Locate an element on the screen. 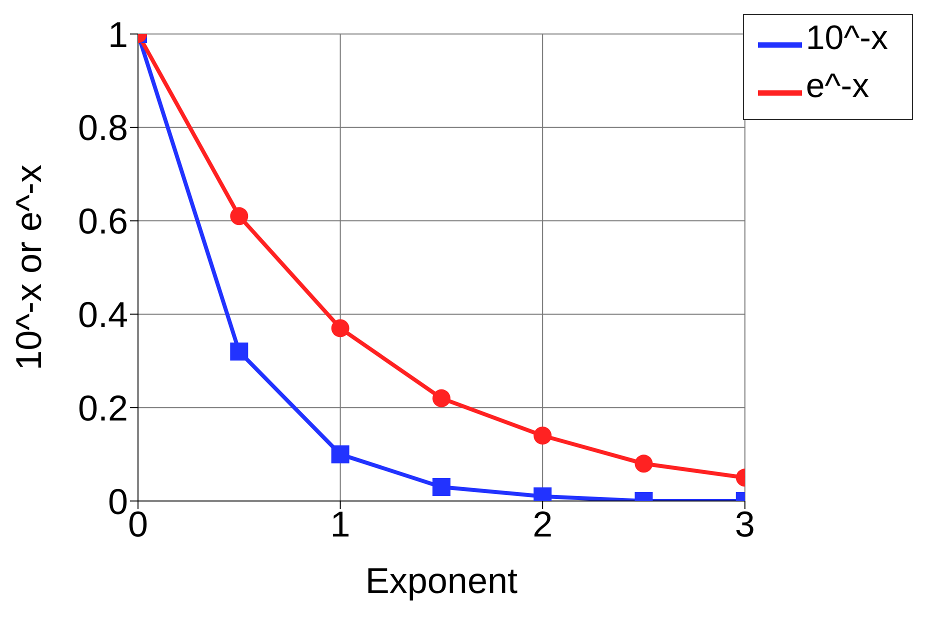 Image resolution: width=935 pixels, height=619 pixels. legend-label: e^-x is located at coordinates (838, 85).